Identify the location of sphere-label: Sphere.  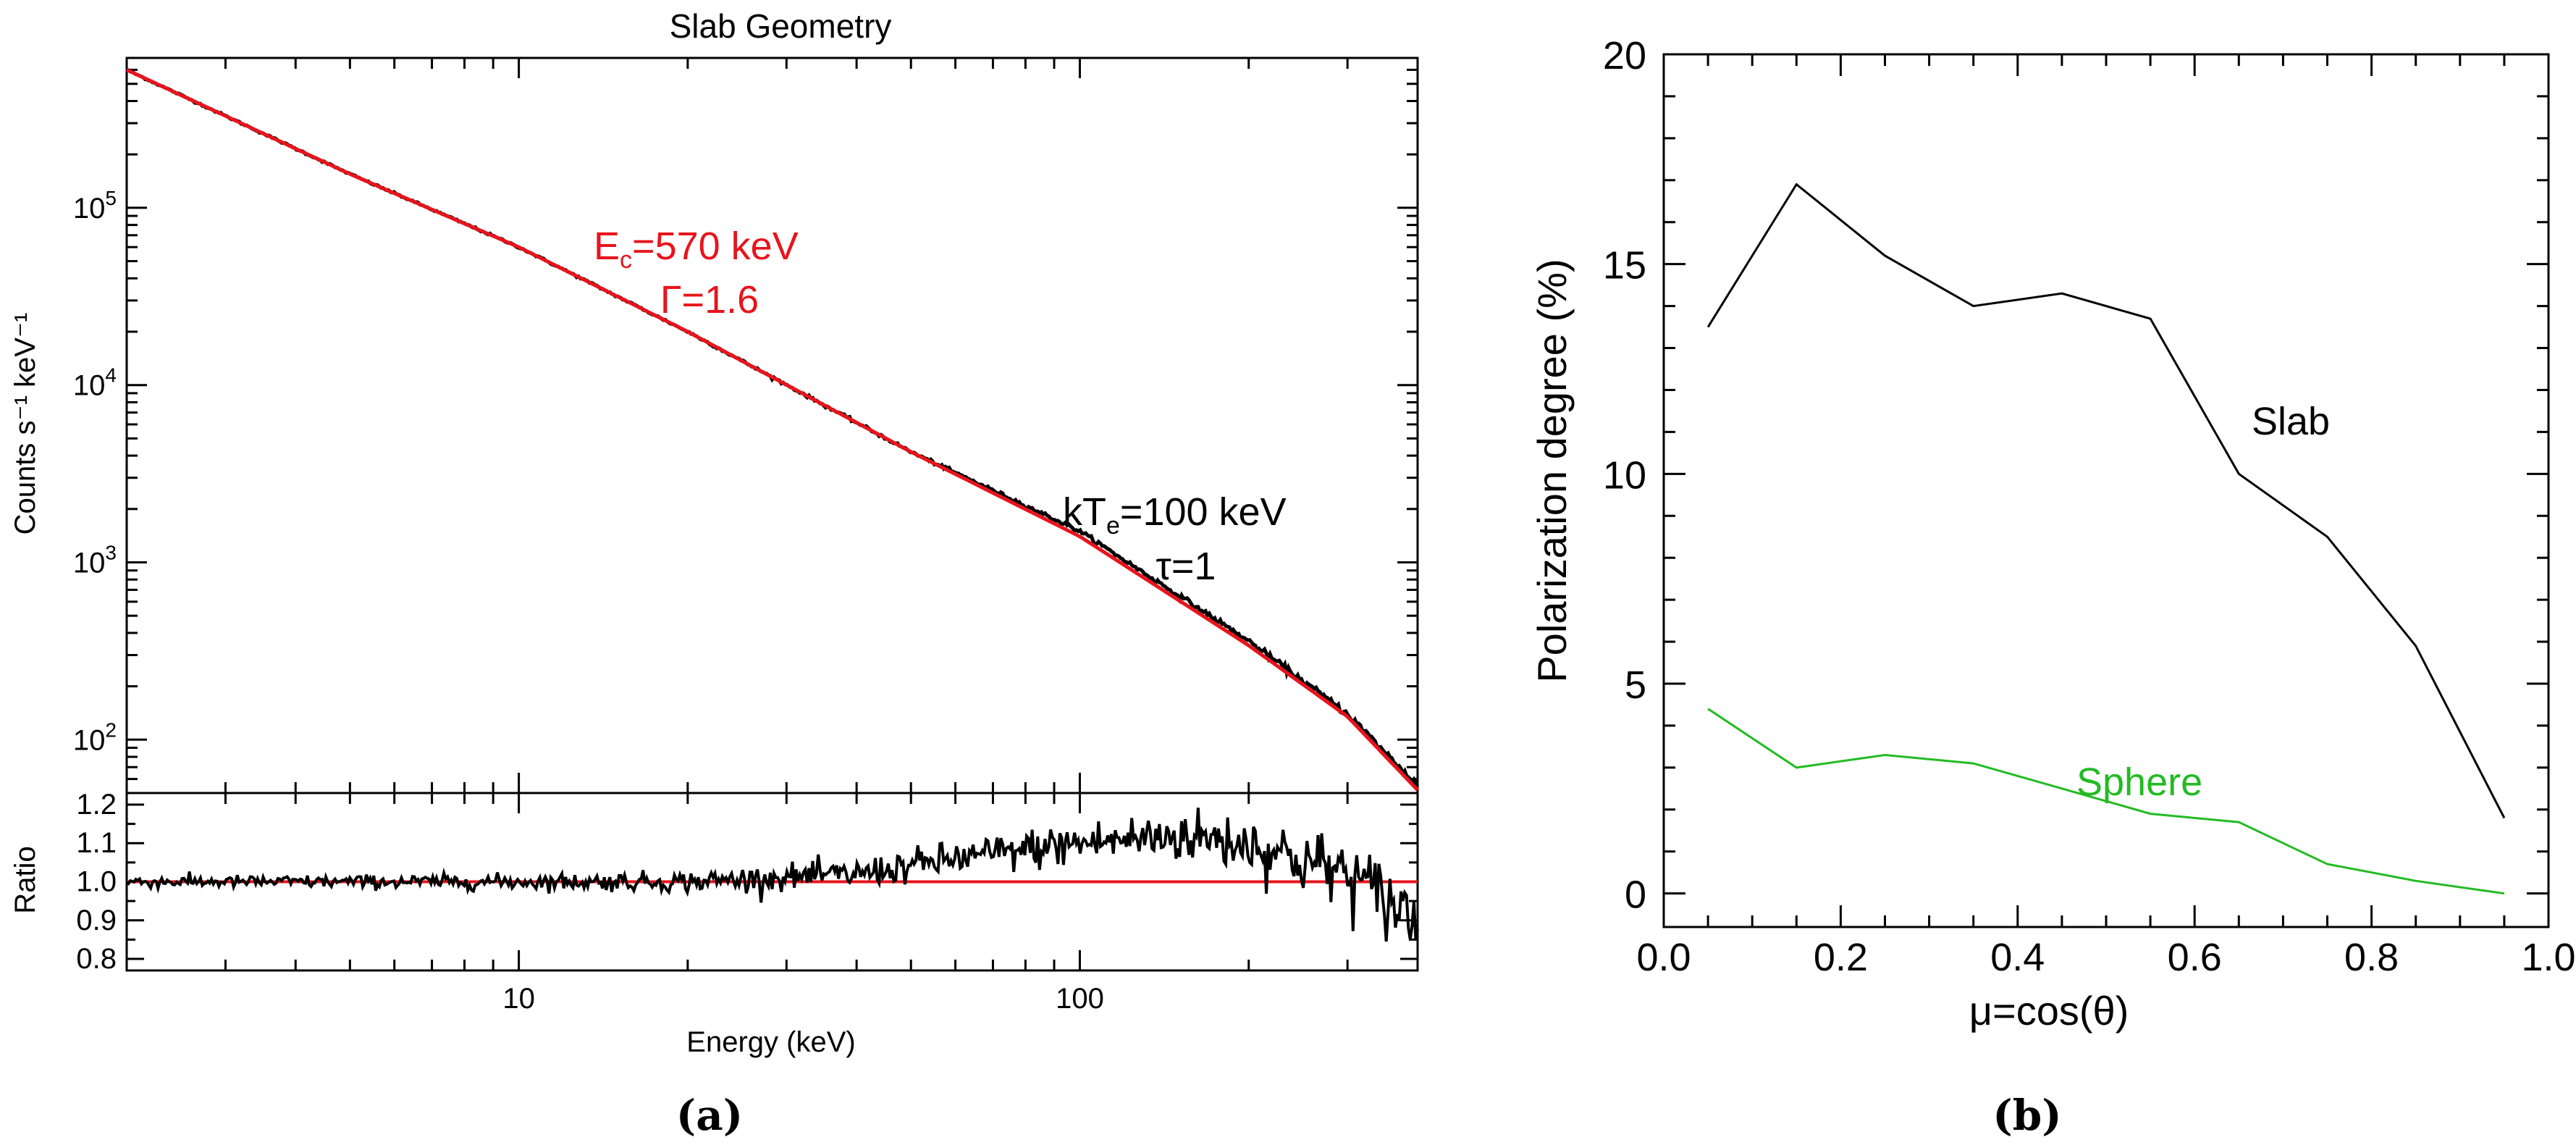
(2139, 782).